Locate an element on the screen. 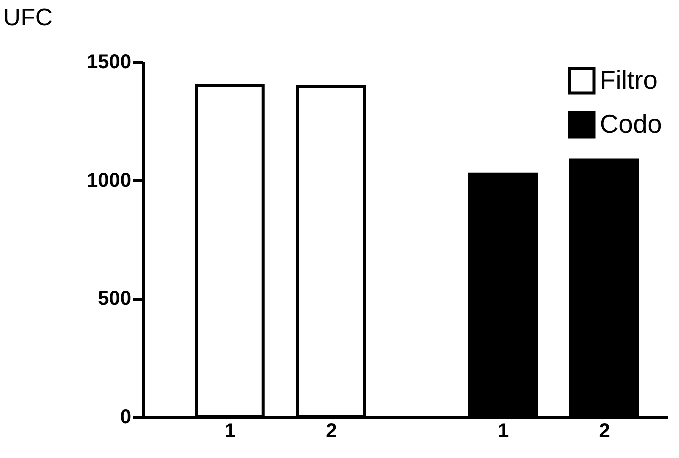 Image resolution: width=679 pixels, height=458 pixels. y-axis-title: UFC is located at coordinates (28, 18).